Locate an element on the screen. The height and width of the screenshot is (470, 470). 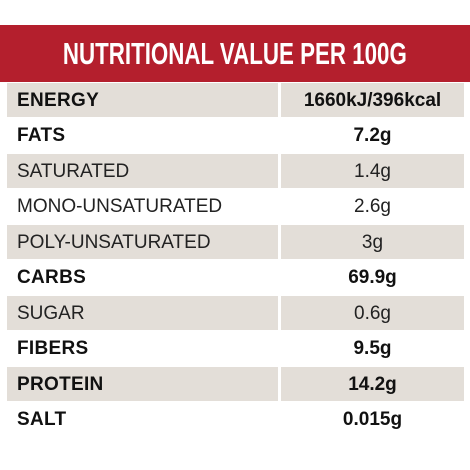
nutrient-label: SATURATED is located at coordinates (142, 172).